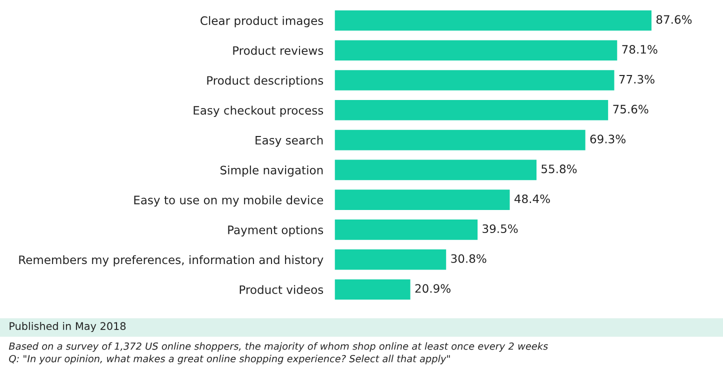 The height and width of the screenshot is (369, 723). I want to click on data-label: 77.3%, so click(636, 79).